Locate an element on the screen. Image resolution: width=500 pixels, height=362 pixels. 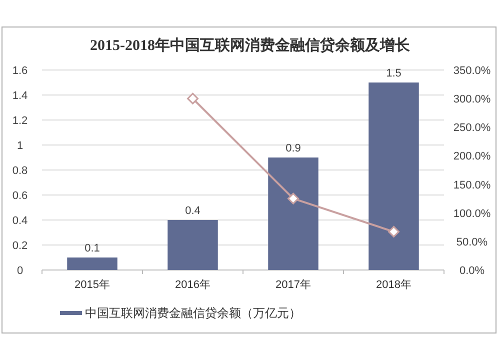
y2-tick-label: 150.0% is located at coordinates (472, 185).